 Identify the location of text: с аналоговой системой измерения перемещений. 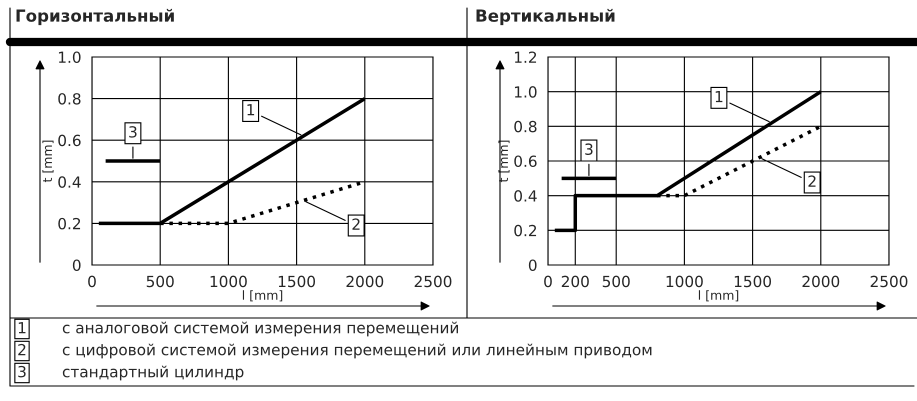
(260, 329).